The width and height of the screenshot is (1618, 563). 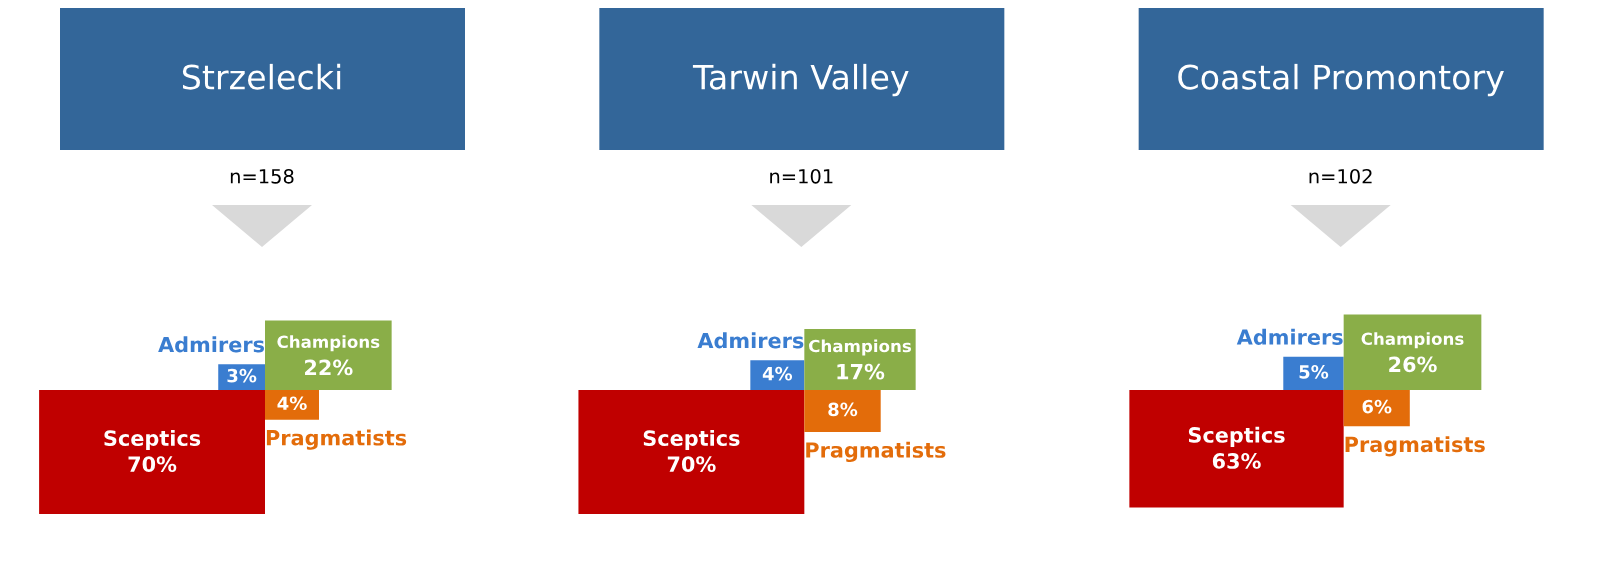 What do you see at coordinates (329, 367) in the screenshot?
I see `data-label: 22%` at bounding box center [329, 367].